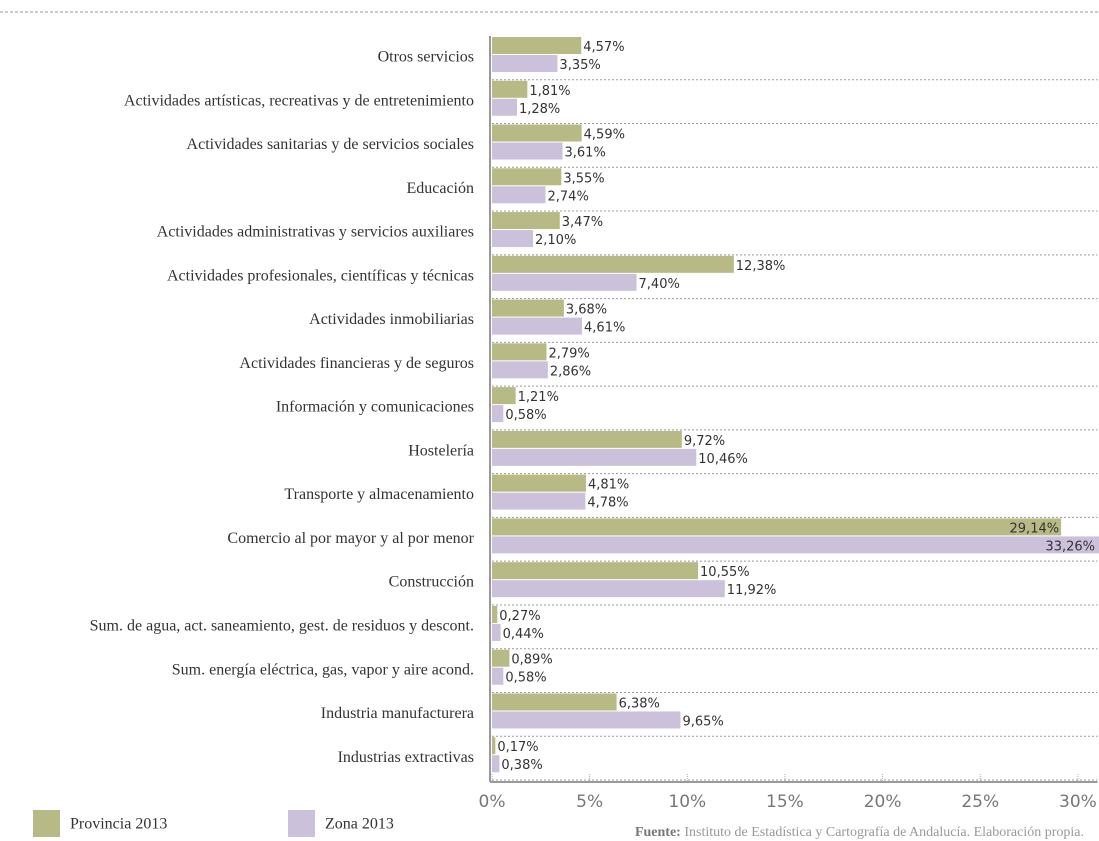 The width and height of the screenshot is (1099, 841). Describe the element at coordinates (883, 802) in the screenshot. I see `x-tick-label: 20%` at that location.